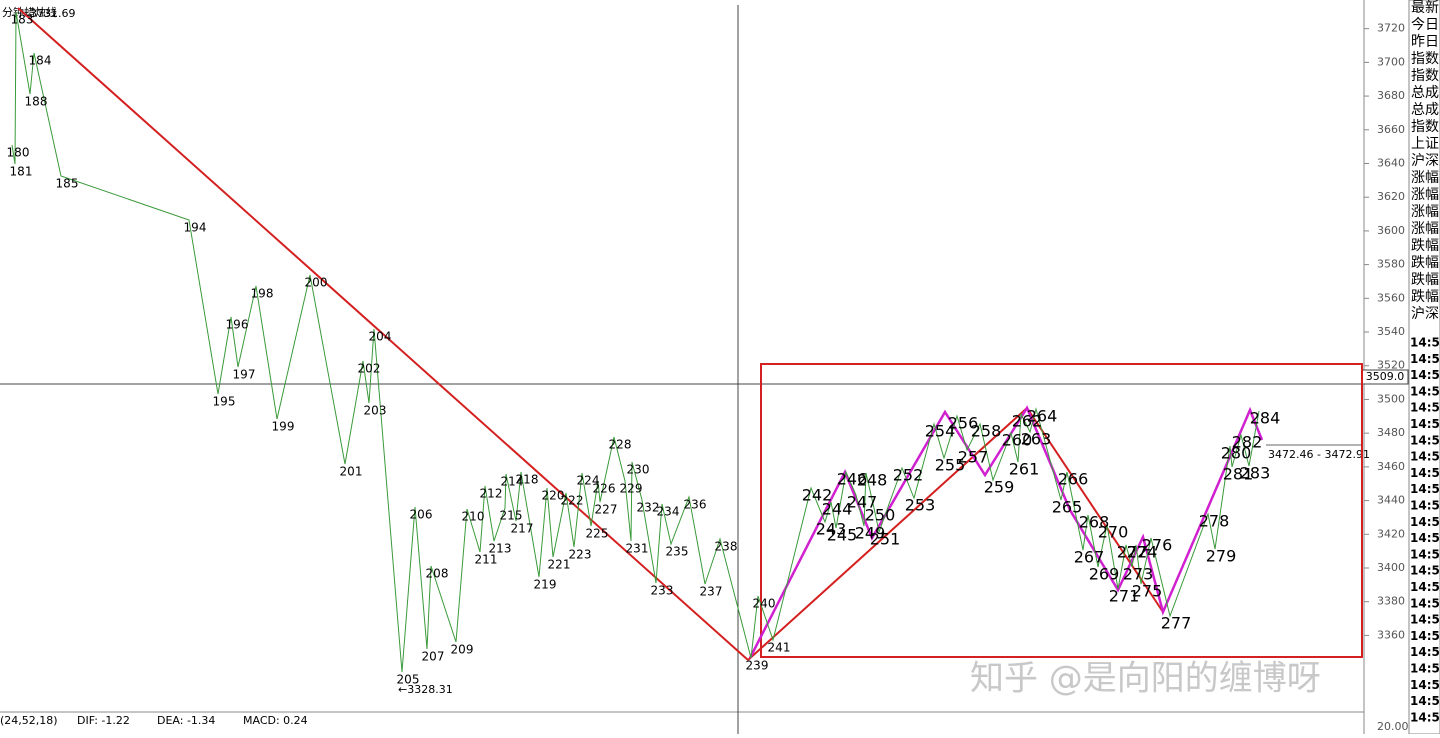 Image resolution: width=1440 pixels, height=738 pixels. I want to click on panel-label: 最新, so click(1425, 8).